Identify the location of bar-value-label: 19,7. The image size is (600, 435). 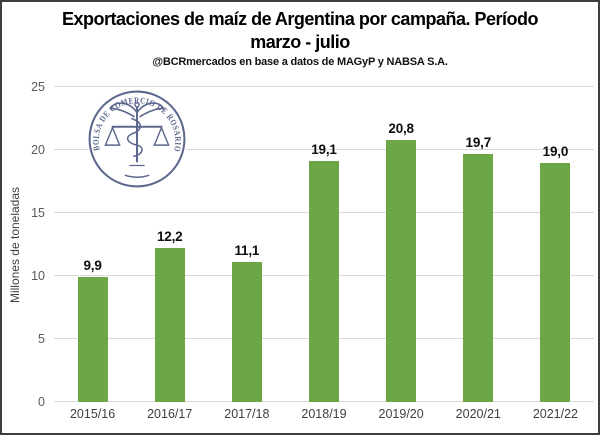
(478, 142).